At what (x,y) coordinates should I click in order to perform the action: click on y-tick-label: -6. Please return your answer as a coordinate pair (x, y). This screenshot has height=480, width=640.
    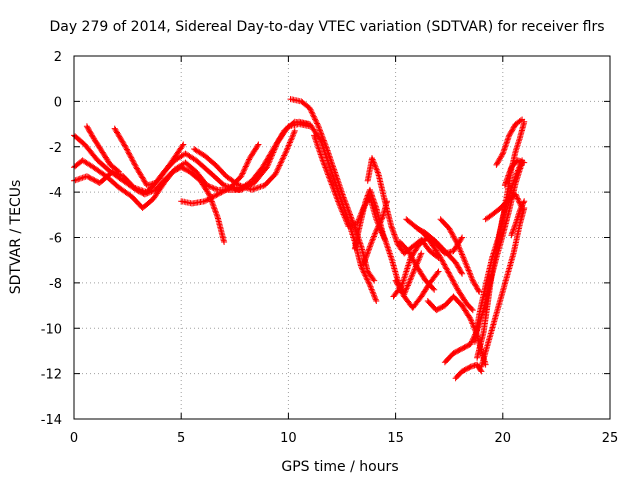
    Looking at the image, I should click on (55, 239).